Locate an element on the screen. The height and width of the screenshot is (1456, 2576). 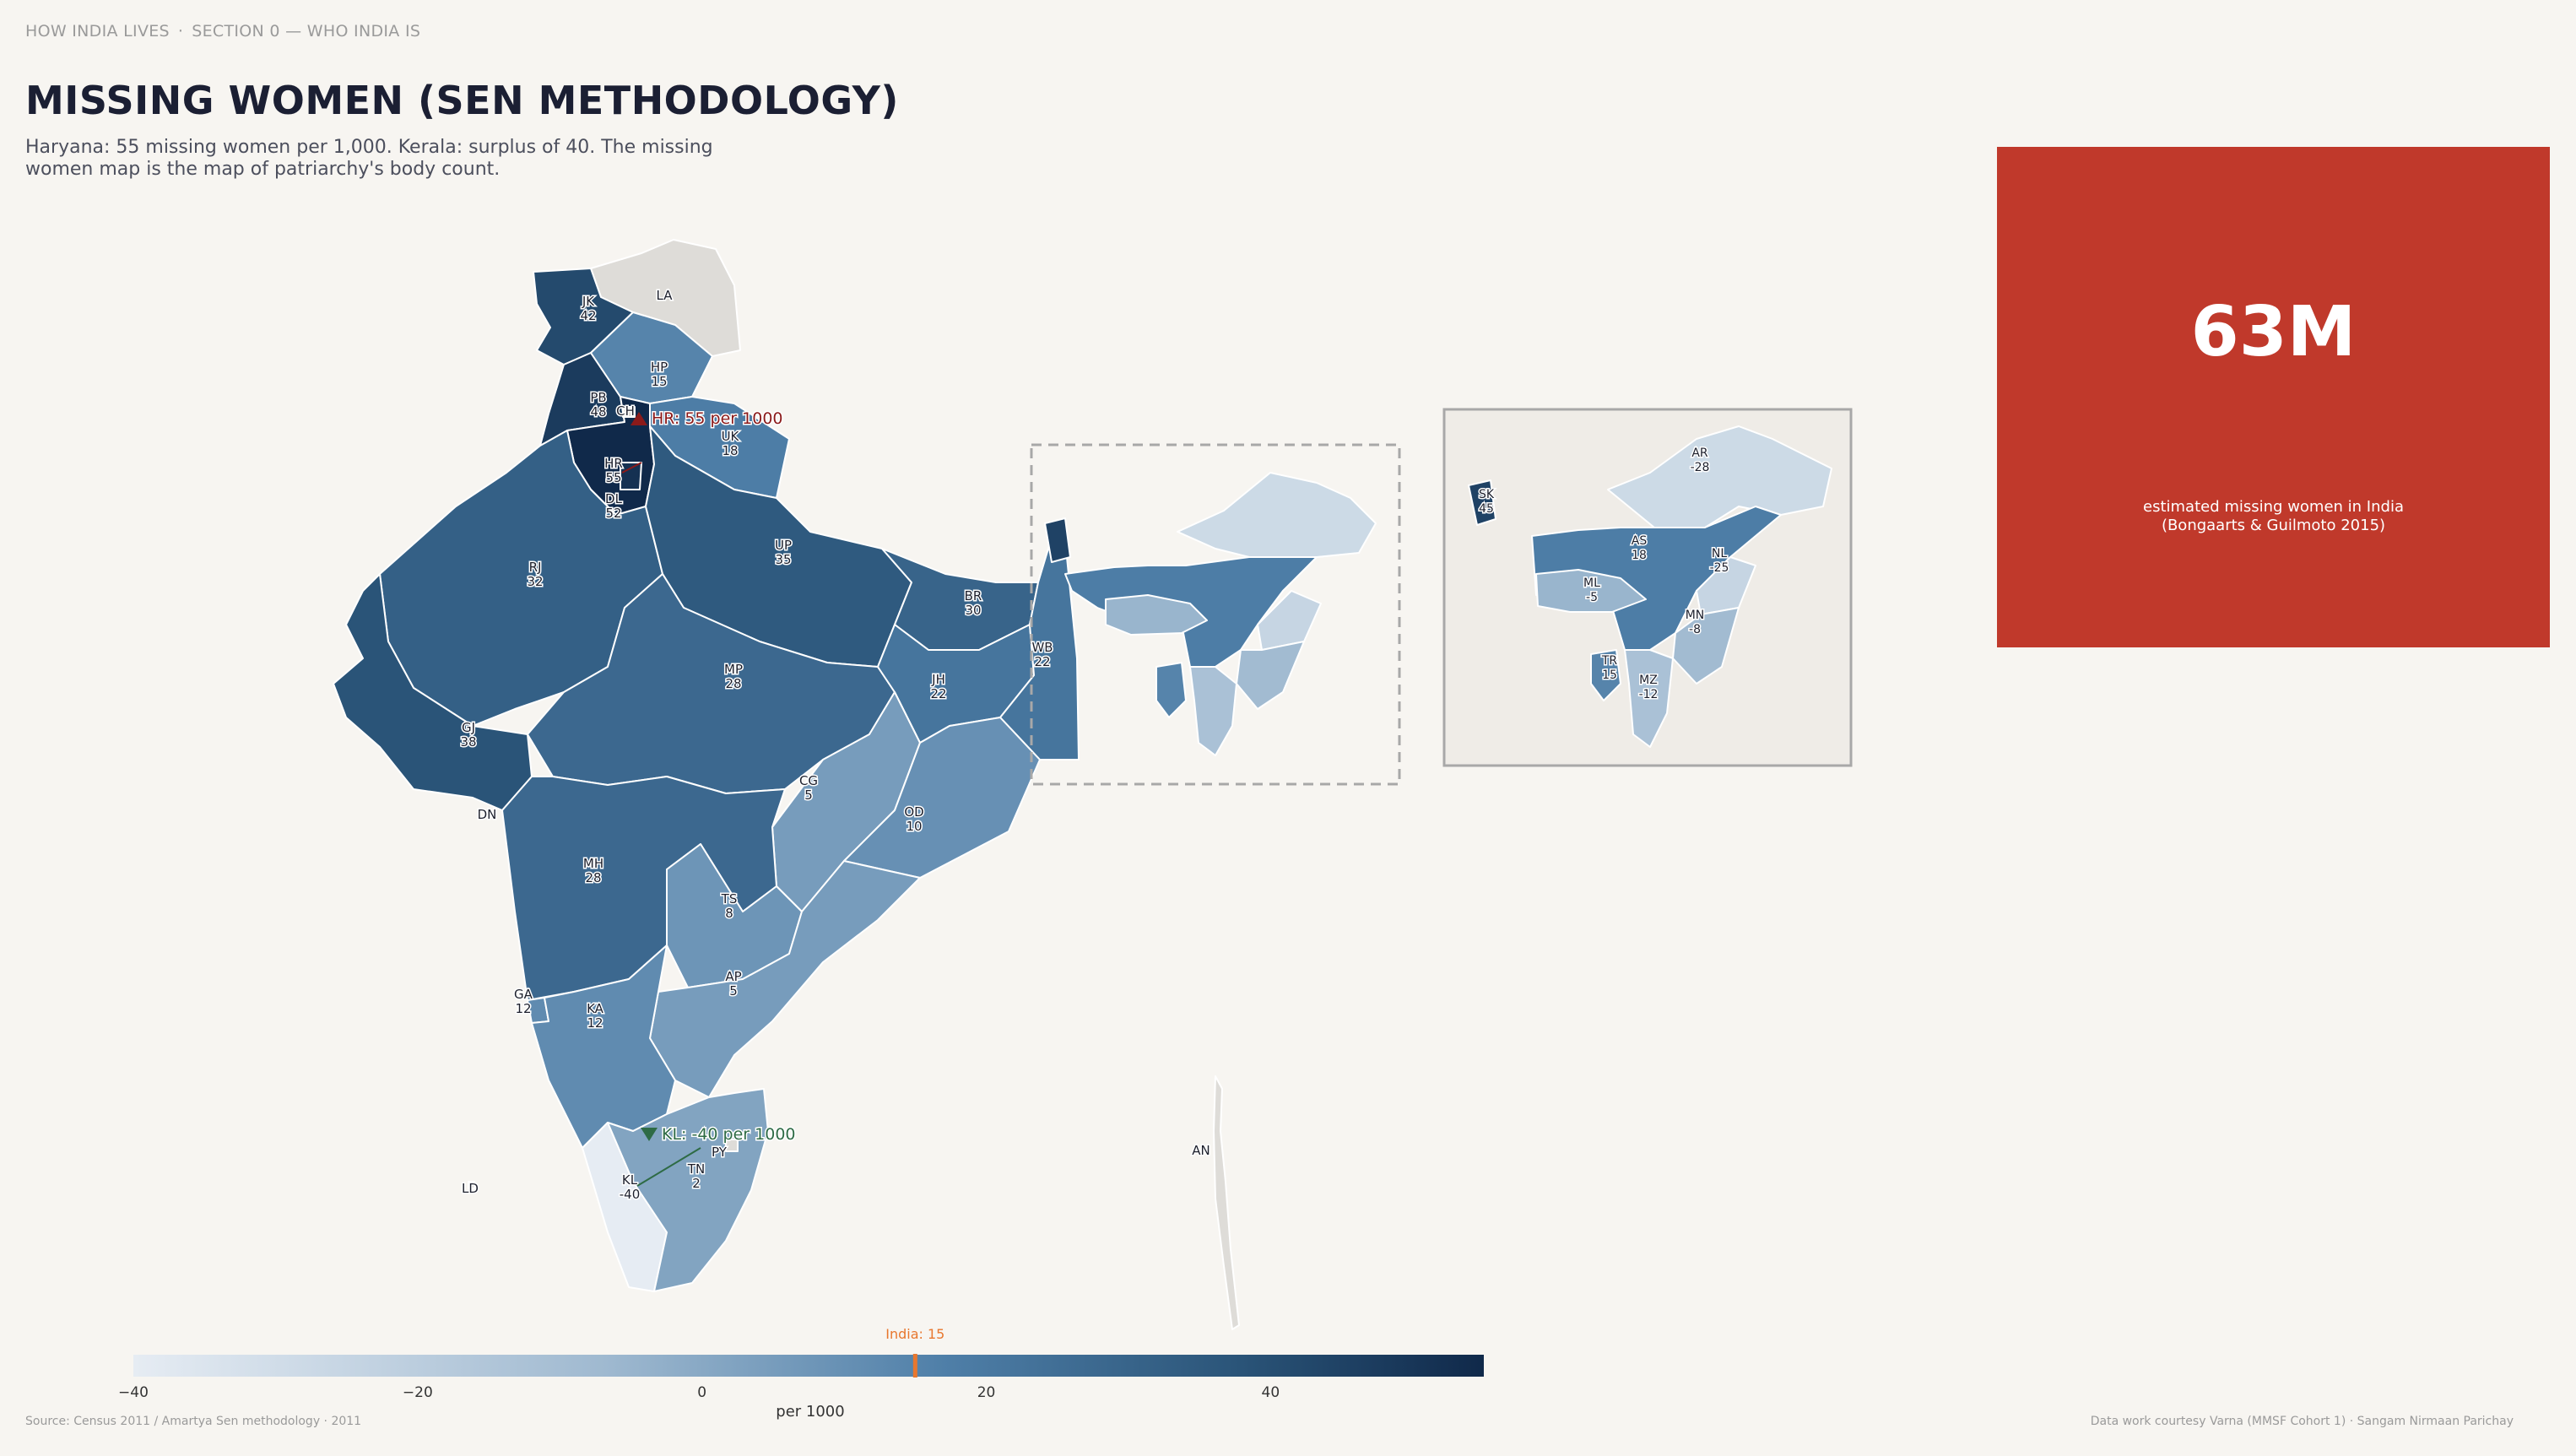
national-average-marker is located at coordinates (914, 1366).